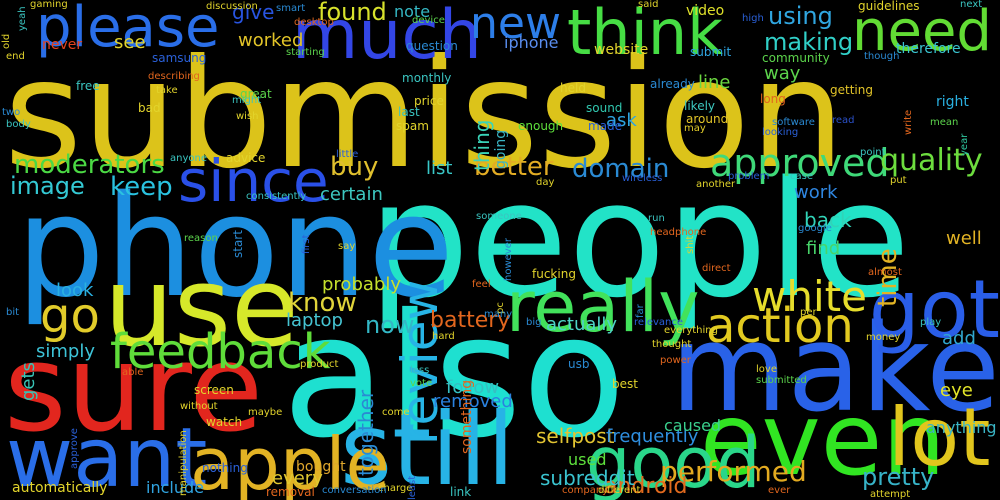 This screenshot has width=1000, height=500. Describe the element at coordinates (88, 86) in the screenshot. I see `word-129: free` at that location.